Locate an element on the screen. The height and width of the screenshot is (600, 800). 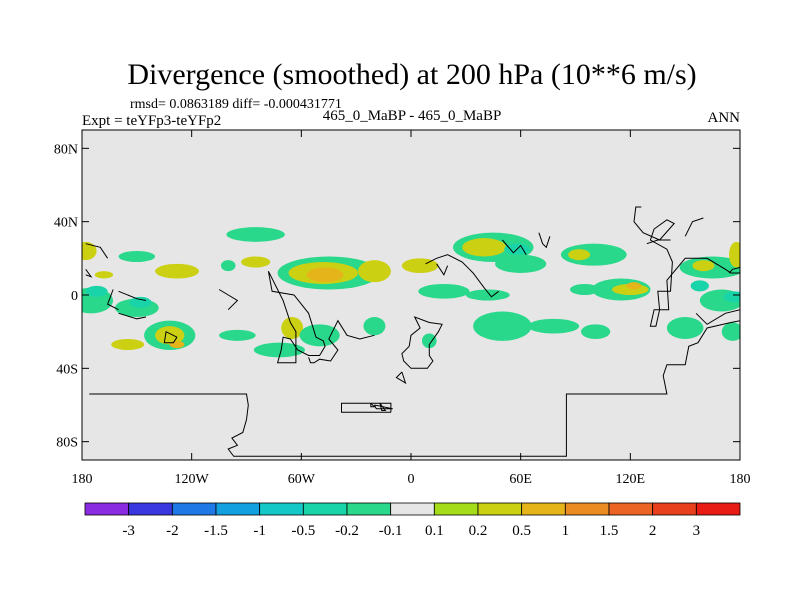
colorbar-label-6: -0.1 is located at coordinates (391, 531).